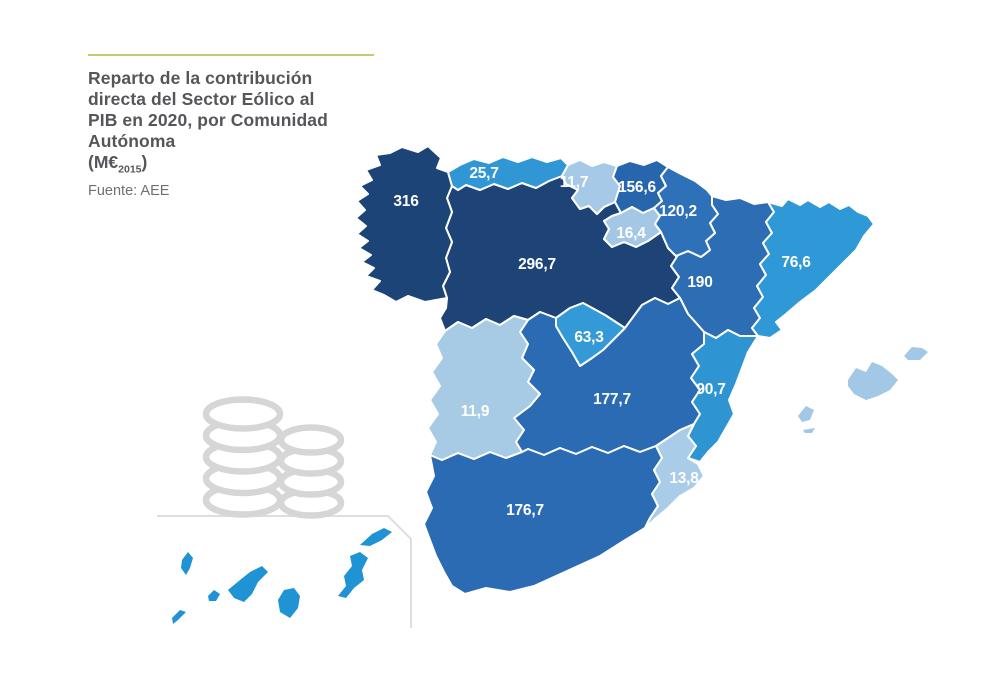 This screenshot has width=992, height=675. I want to click on region-cataluna, so click(813, 268).